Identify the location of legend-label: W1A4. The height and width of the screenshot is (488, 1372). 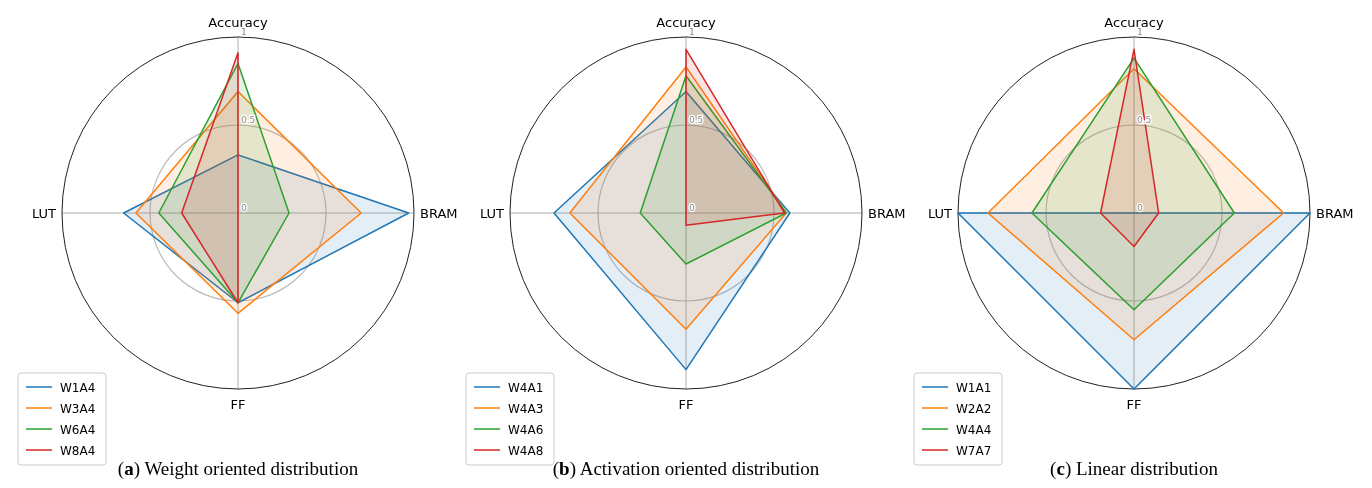
(78, 387).